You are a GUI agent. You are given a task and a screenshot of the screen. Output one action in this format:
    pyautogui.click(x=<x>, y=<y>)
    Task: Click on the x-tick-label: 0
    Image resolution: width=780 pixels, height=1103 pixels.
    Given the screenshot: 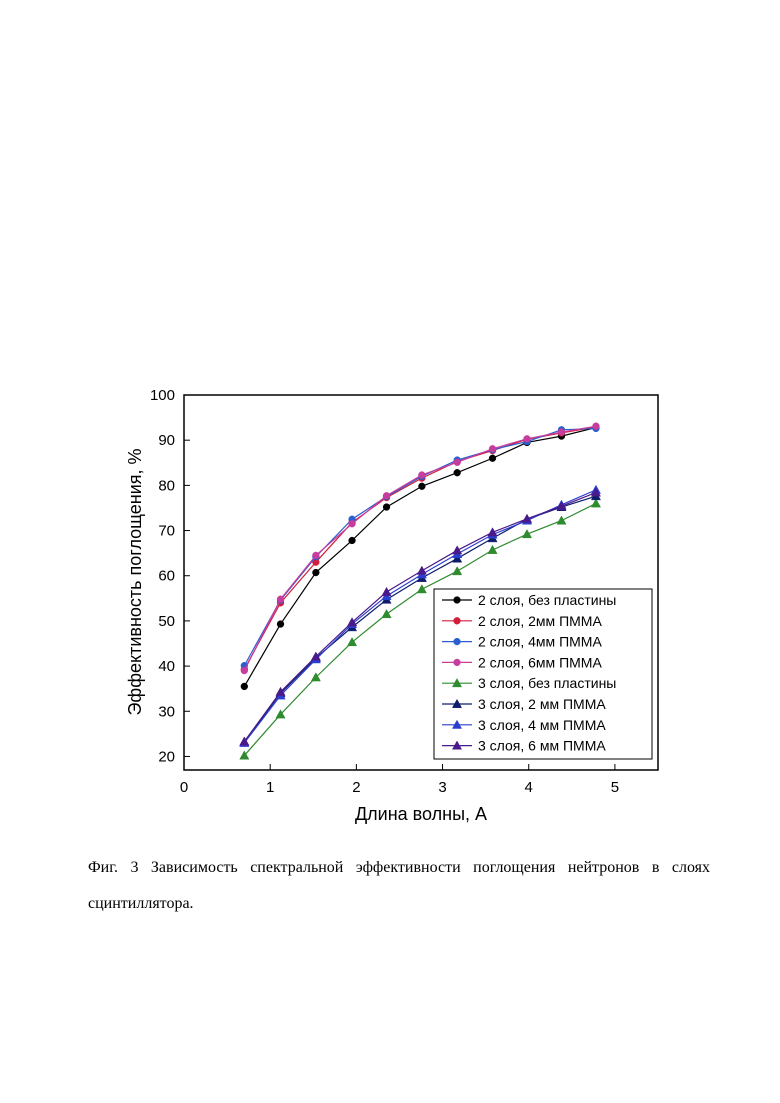 What is the action you would take?
    pyautogui.click(x=184, y=787)
    